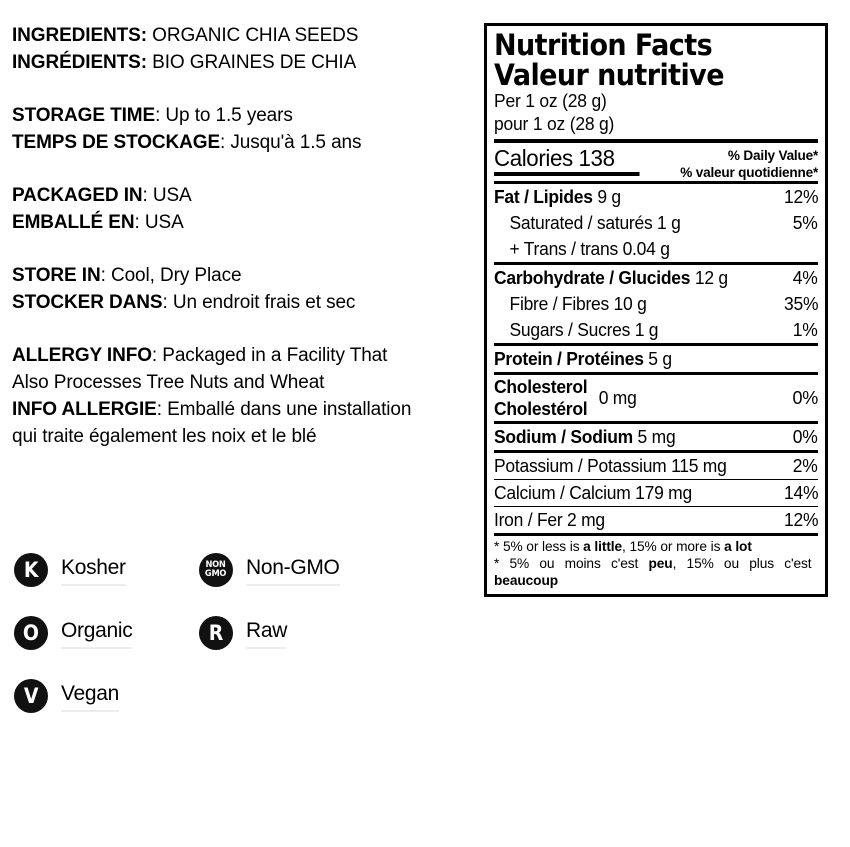 Image resolution: width=850 pixels, height=847 pixels. What do you see at coordinates (171, 275) in the screenshot?
I see `info-line-value: : Cool, Dry Place` at bounding box center [171, 275].